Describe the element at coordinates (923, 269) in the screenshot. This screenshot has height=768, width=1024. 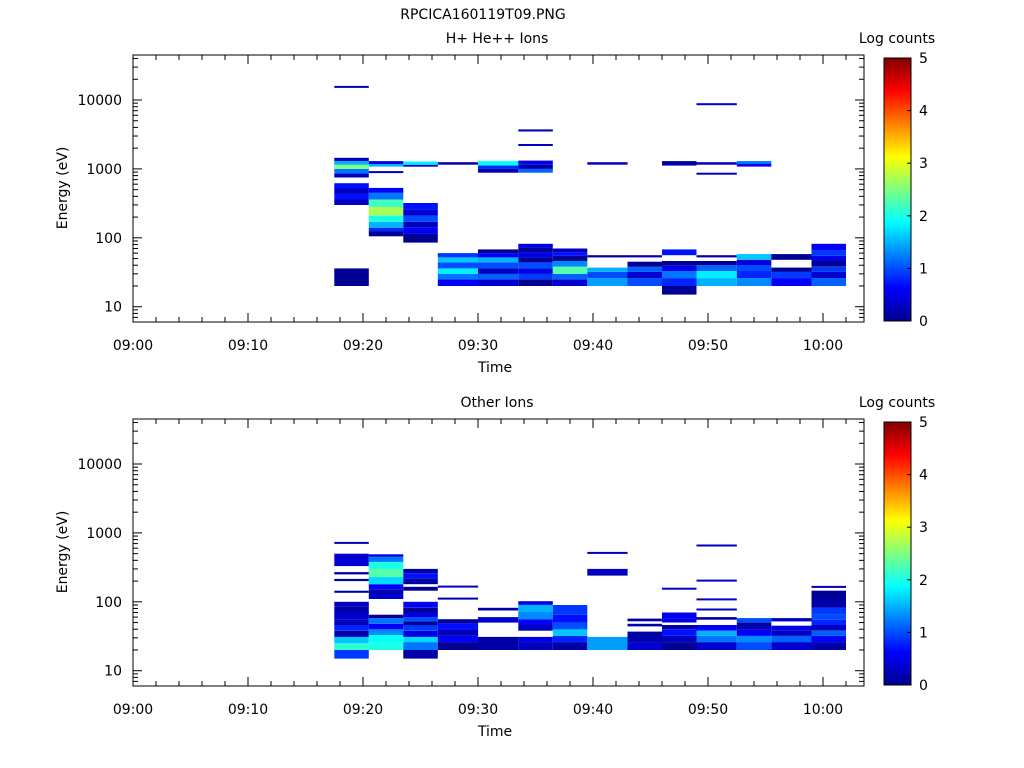
I see `colorbar-tick-label: 1` at that location.